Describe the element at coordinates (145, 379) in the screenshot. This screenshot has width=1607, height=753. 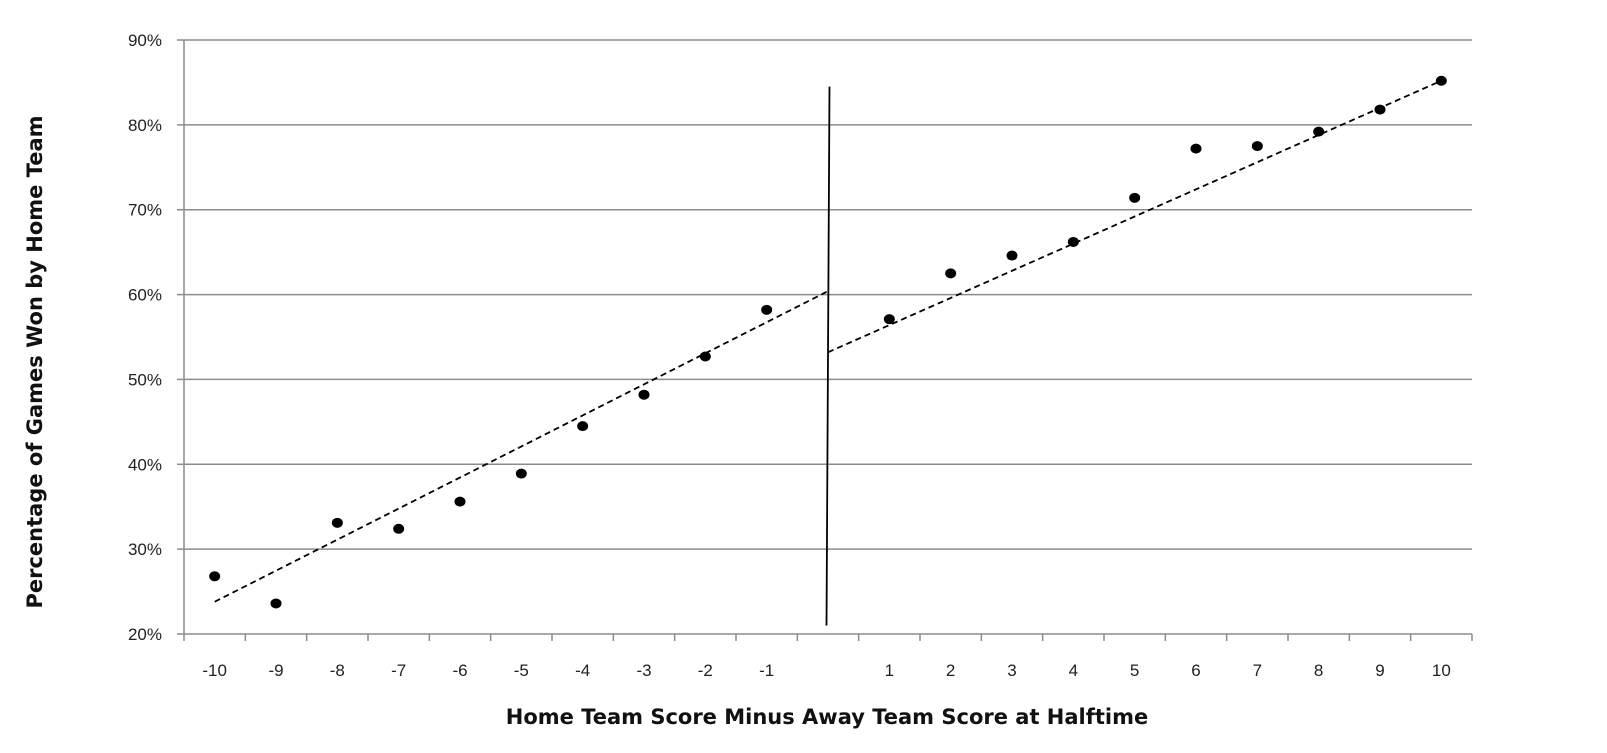
I see `y-tick-label: 50%` at that location.